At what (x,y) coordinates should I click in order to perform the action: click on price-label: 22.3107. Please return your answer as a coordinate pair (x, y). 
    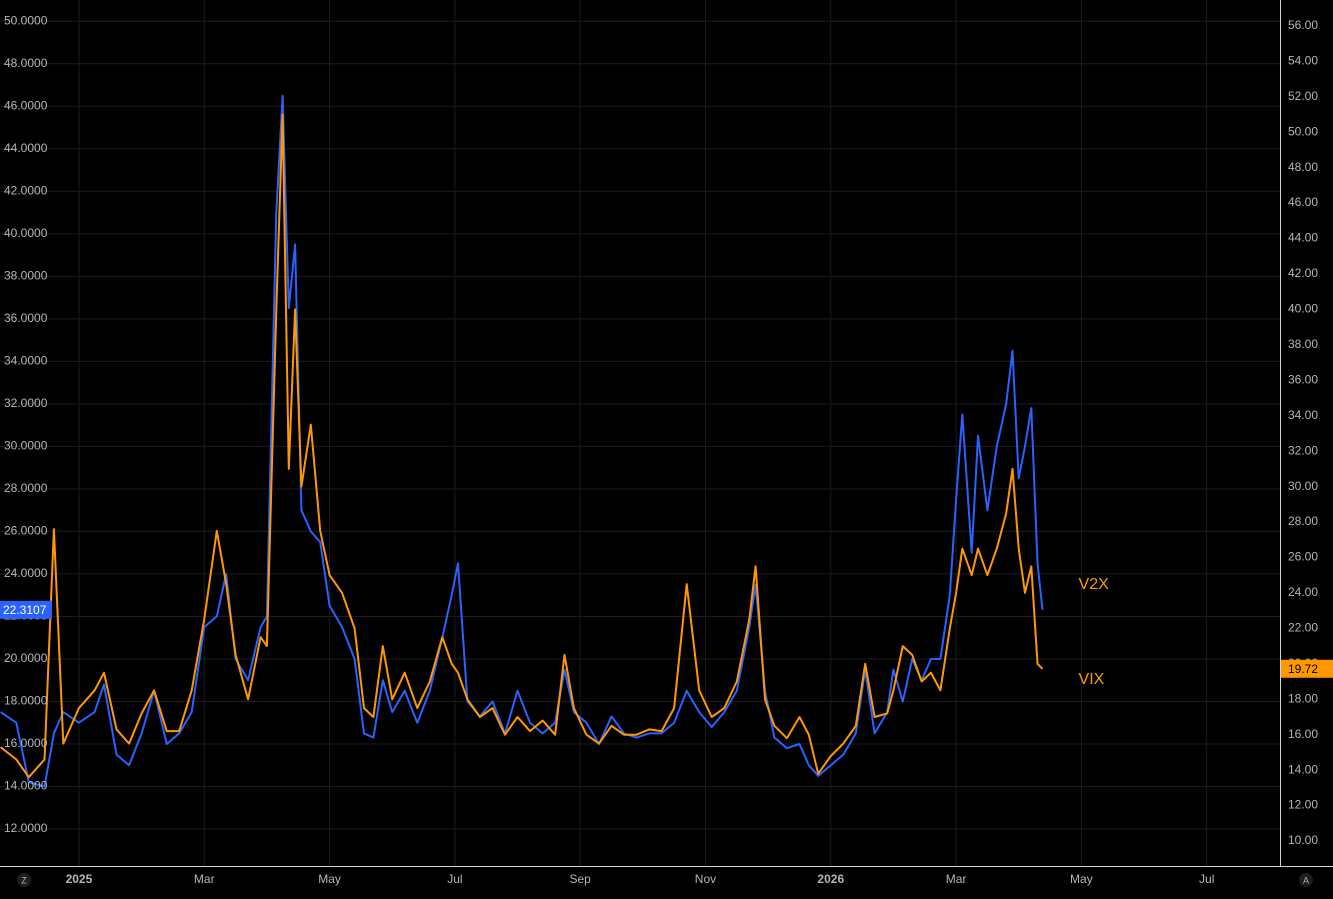
    Looking at the image, I should click on (25, 610).